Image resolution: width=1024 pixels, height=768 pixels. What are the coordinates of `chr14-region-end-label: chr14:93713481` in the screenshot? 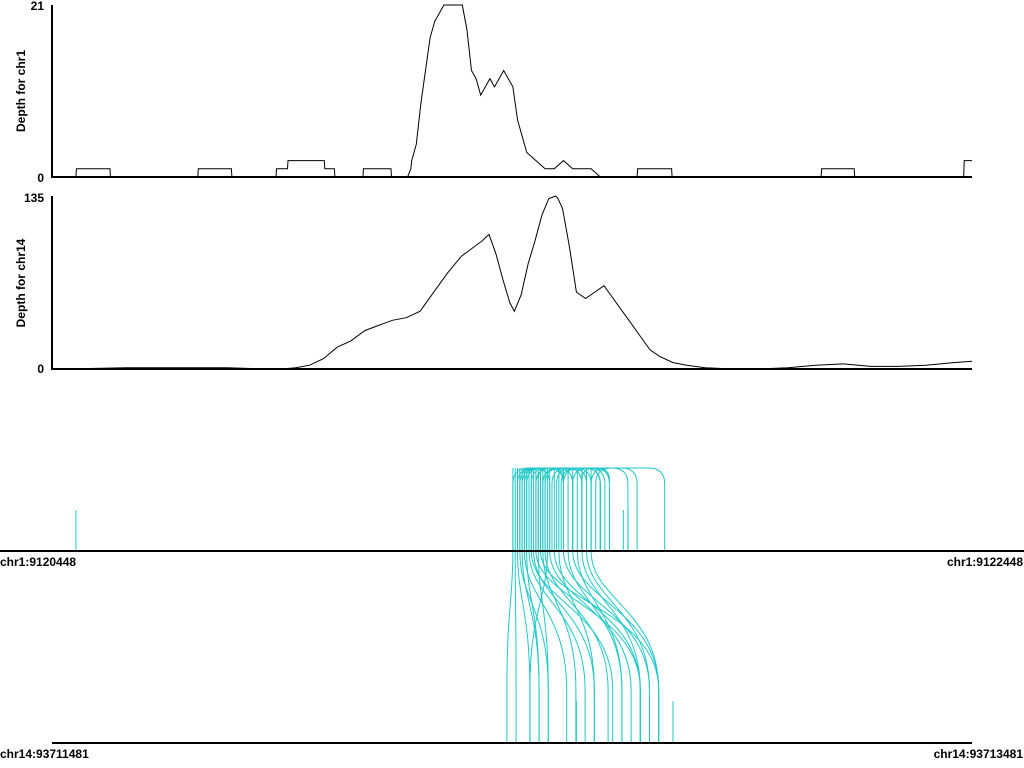 It's located at (979, 754).